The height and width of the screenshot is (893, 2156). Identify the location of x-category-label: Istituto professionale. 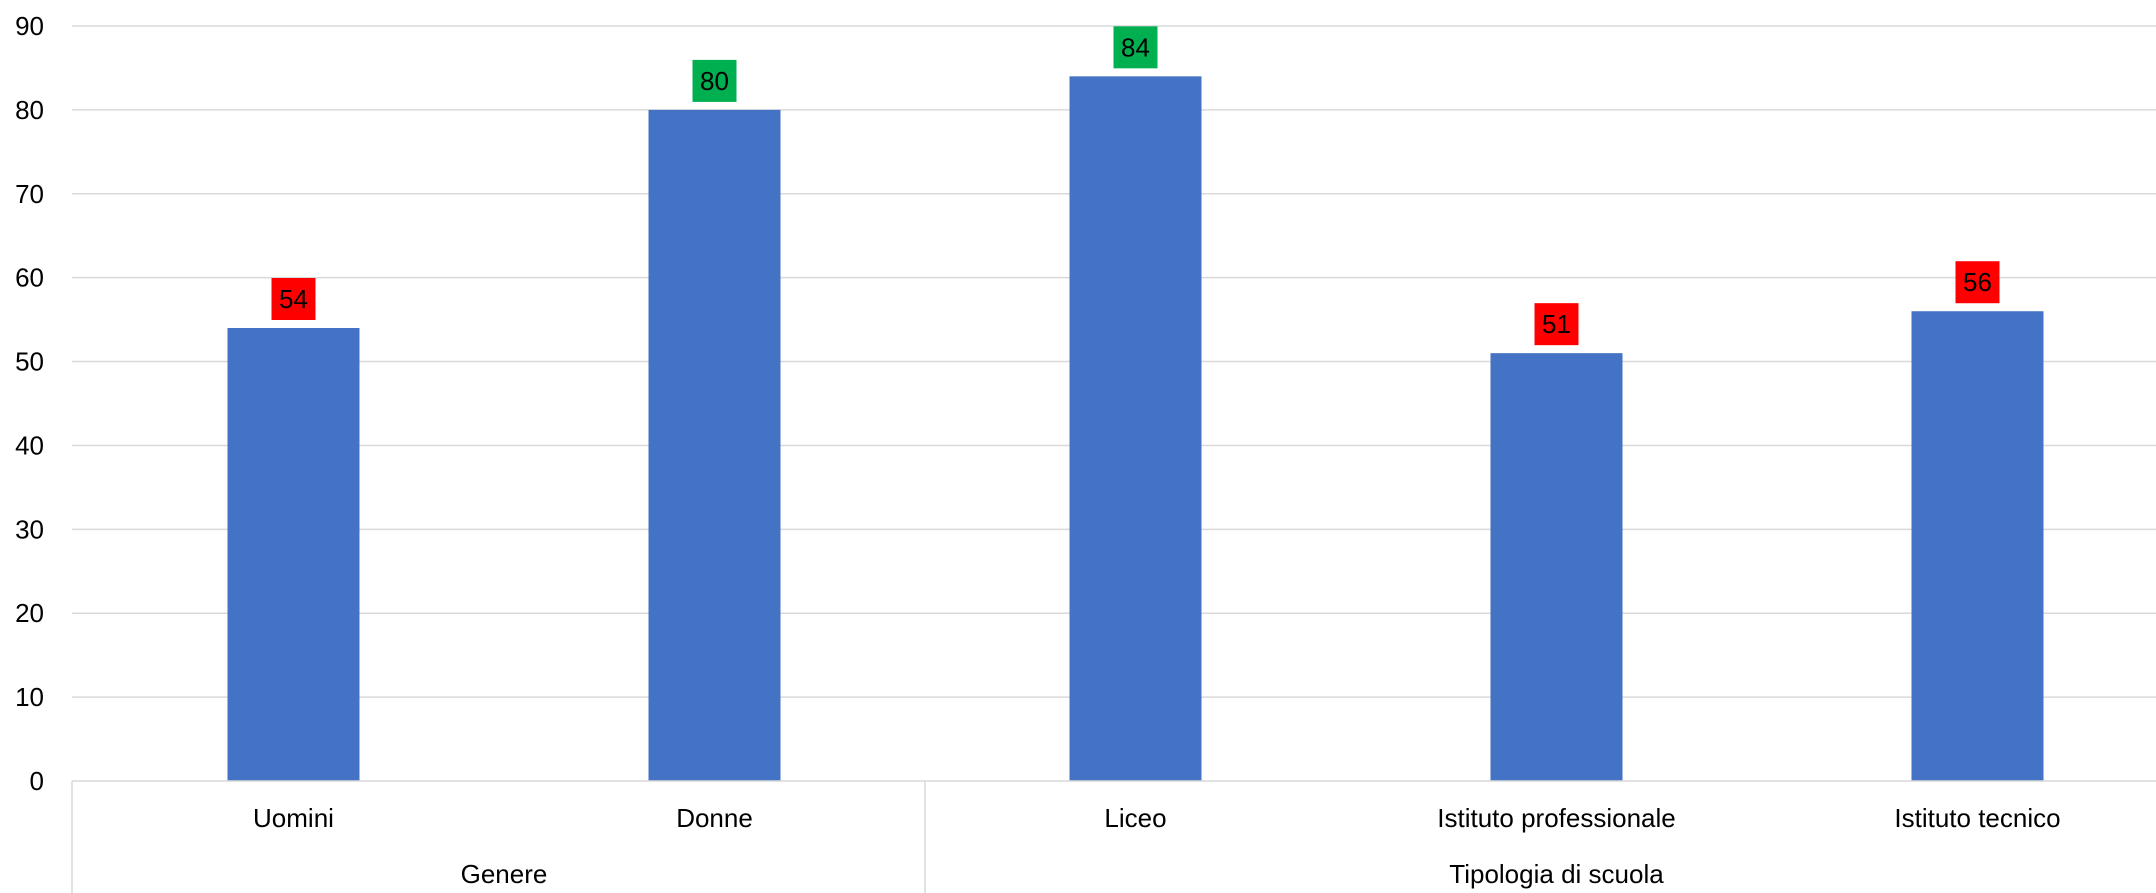
(1556, 818).